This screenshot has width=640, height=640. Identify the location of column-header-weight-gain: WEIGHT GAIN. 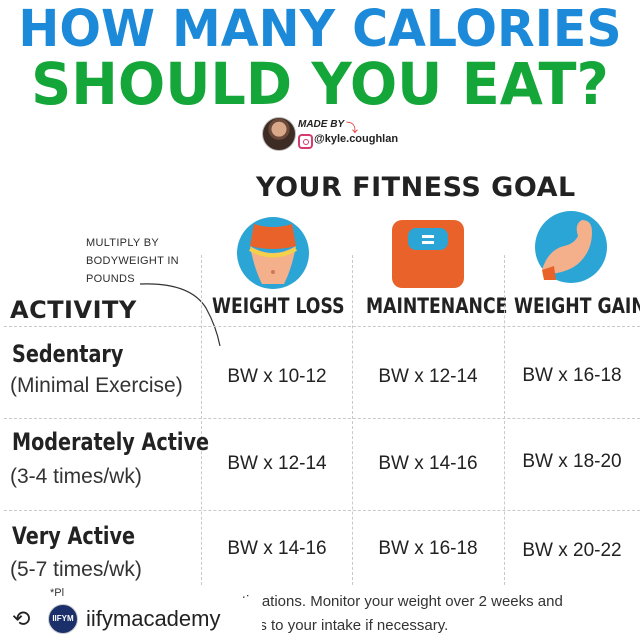
(577, 306).